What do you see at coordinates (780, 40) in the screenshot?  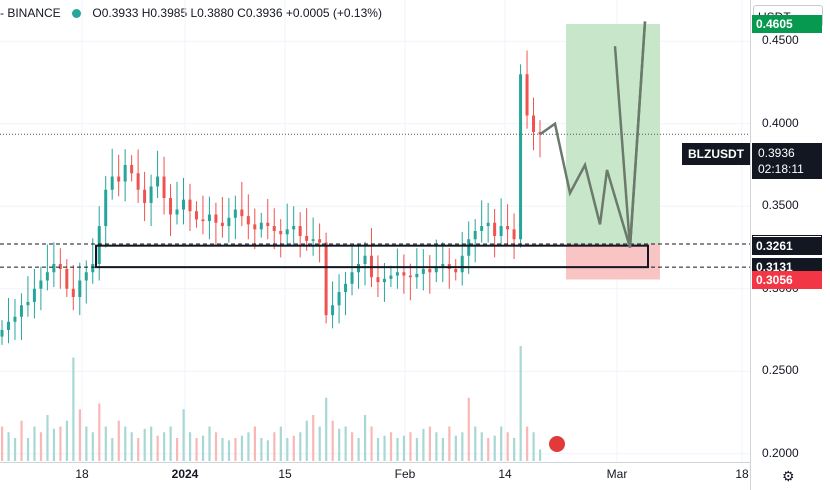 I see `price-tick: 0.4500` at bounding box center [780, 40].